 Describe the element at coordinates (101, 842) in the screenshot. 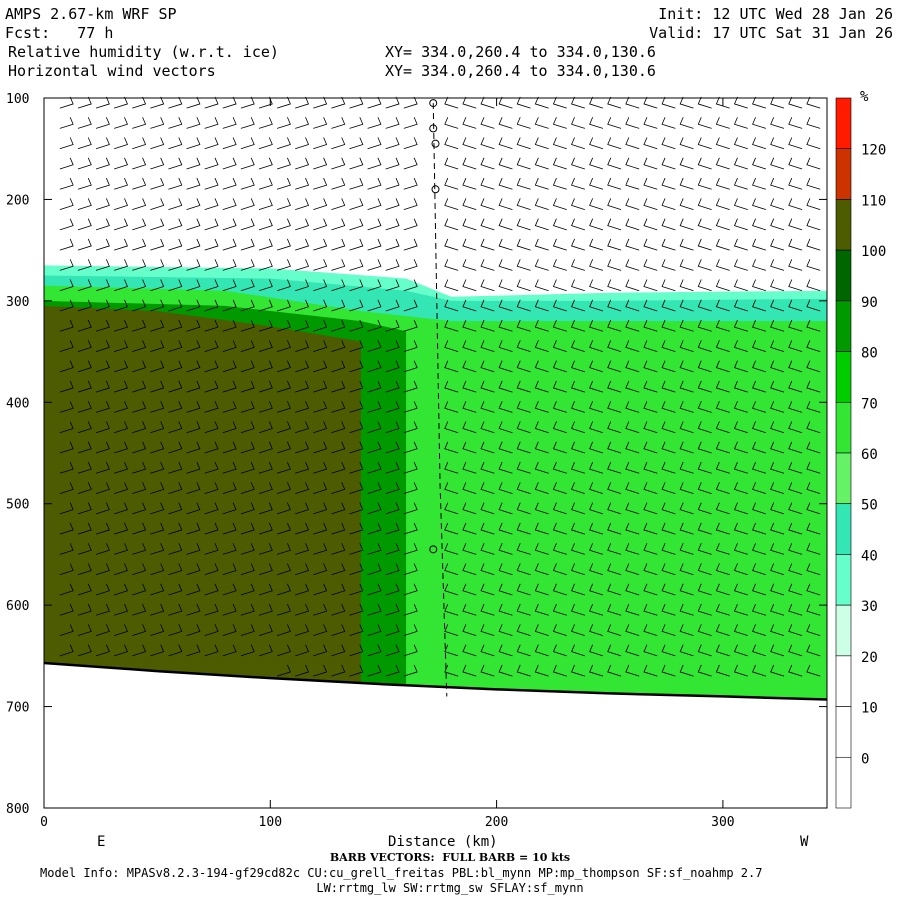

I see `x-end-label-east: E` at that location.